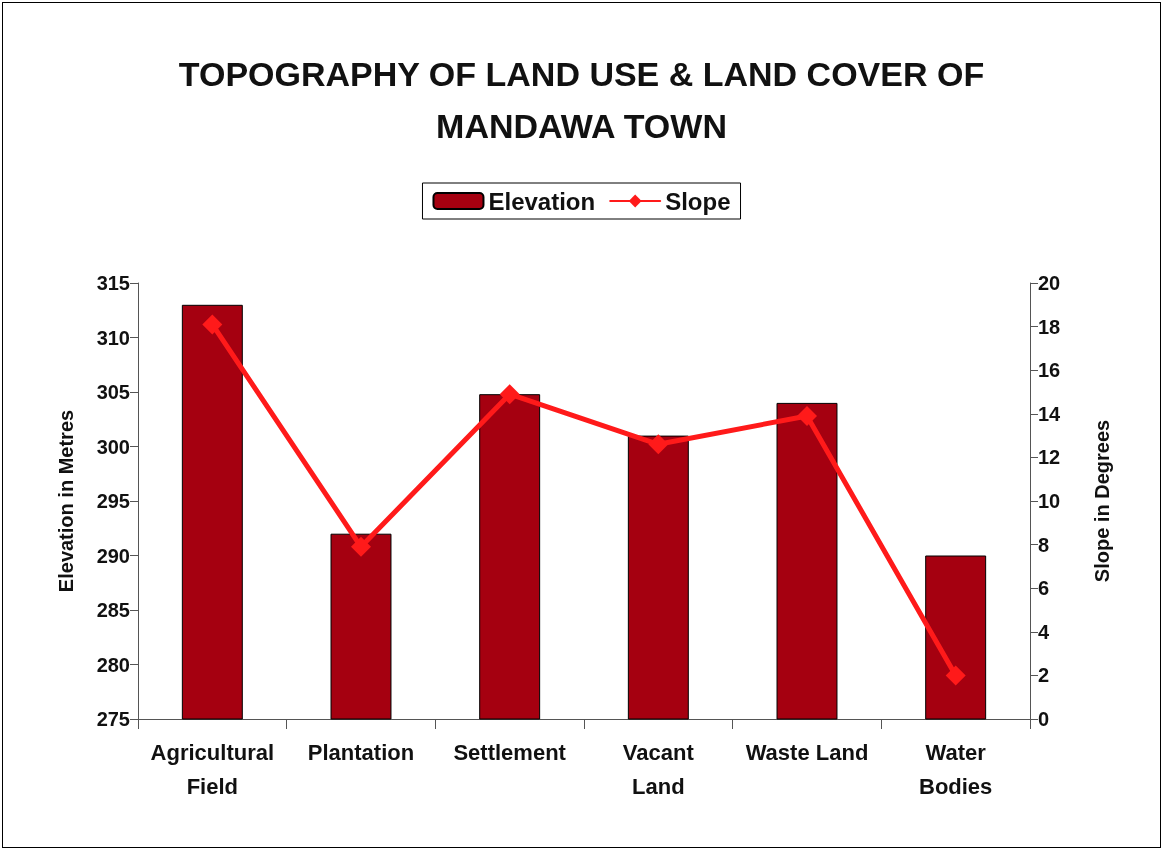  Describe the element at coordinates (658, 769) in the screenshot. I see `x-tick-label: Vacant Land` at that location.